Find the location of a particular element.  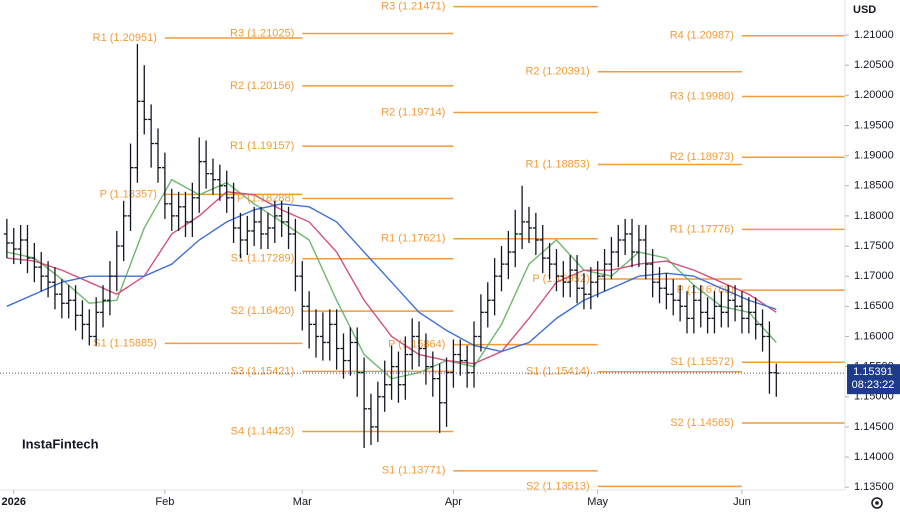

logo-bg is located at coordinates (56, 445).